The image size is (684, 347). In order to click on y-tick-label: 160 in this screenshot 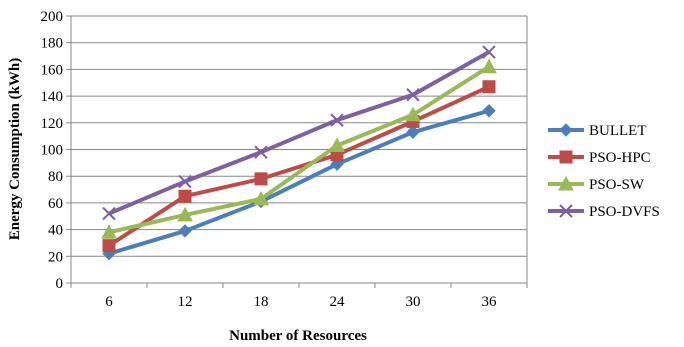, I will do `click(52, 70)`.